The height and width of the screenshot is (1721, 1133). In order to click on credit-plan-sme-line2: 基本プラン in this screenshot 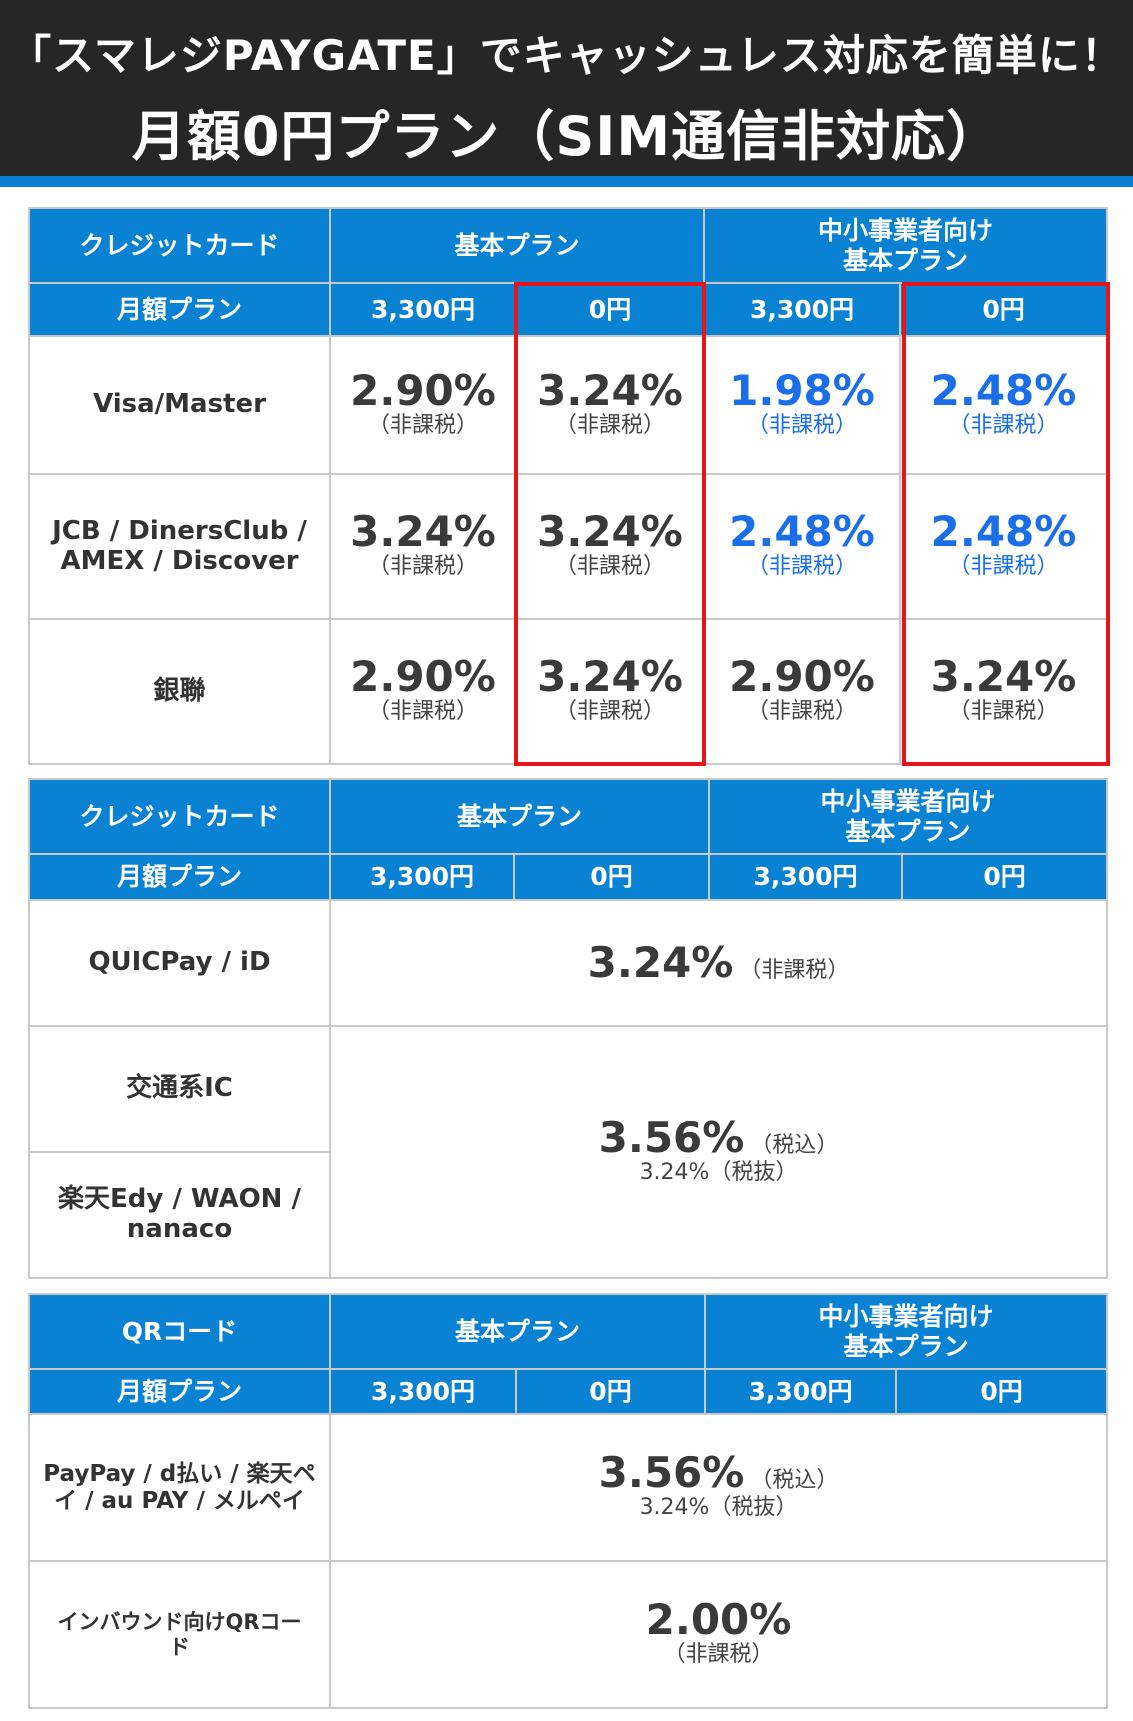, I will do `click(906, 260)`.